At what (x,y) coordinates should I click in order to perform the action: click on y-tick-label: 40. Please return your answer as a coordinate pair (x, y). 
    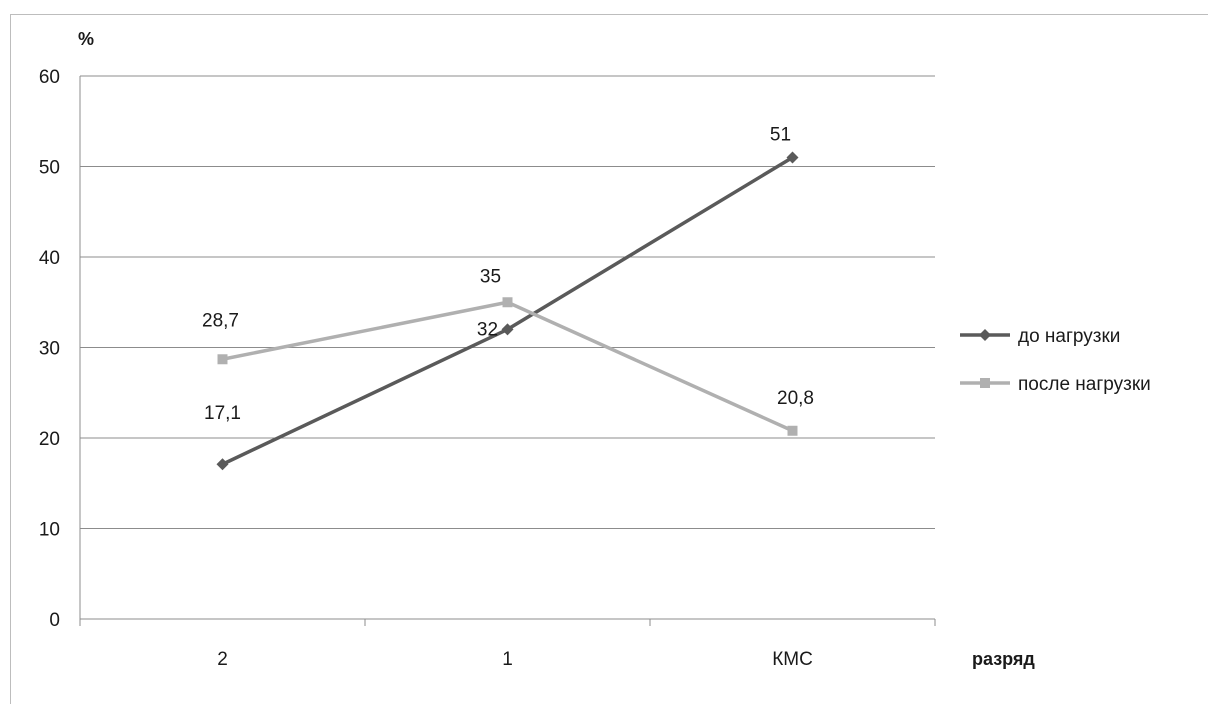
    Looking at the image, I should click on (49, 258).